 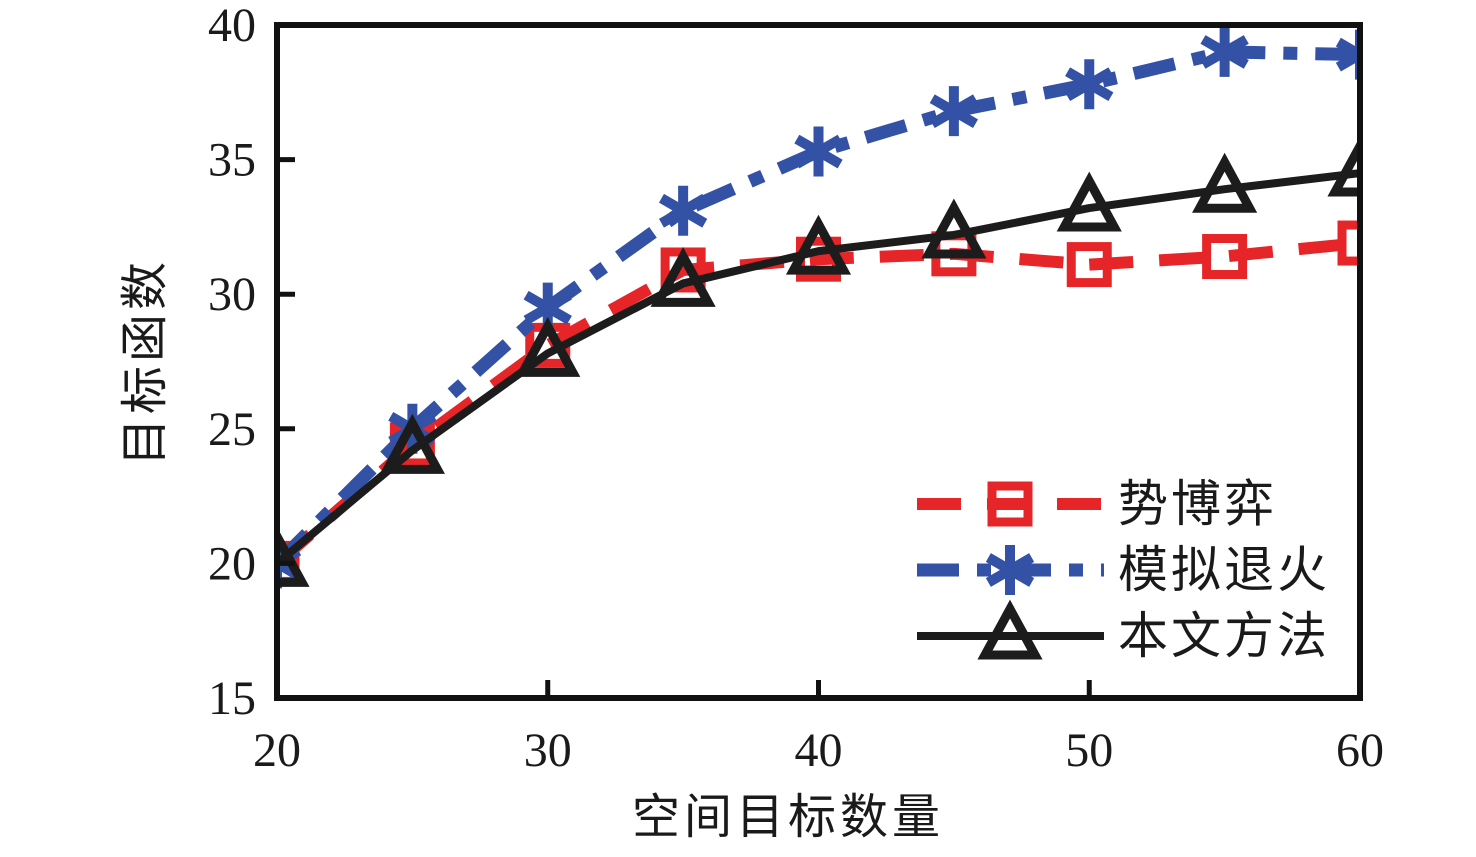 I want to click on x-tick-label: 30, so click(x=548, y=750).